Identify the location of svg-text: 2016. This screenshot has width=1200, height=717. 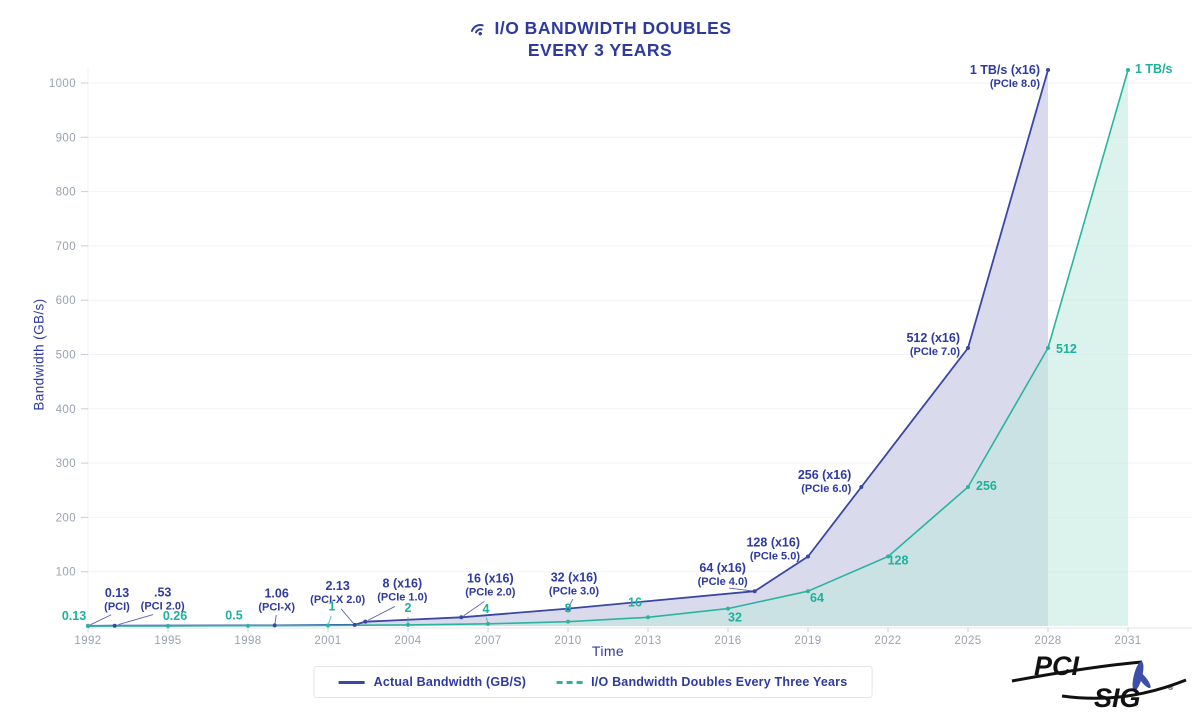
(727, 641).